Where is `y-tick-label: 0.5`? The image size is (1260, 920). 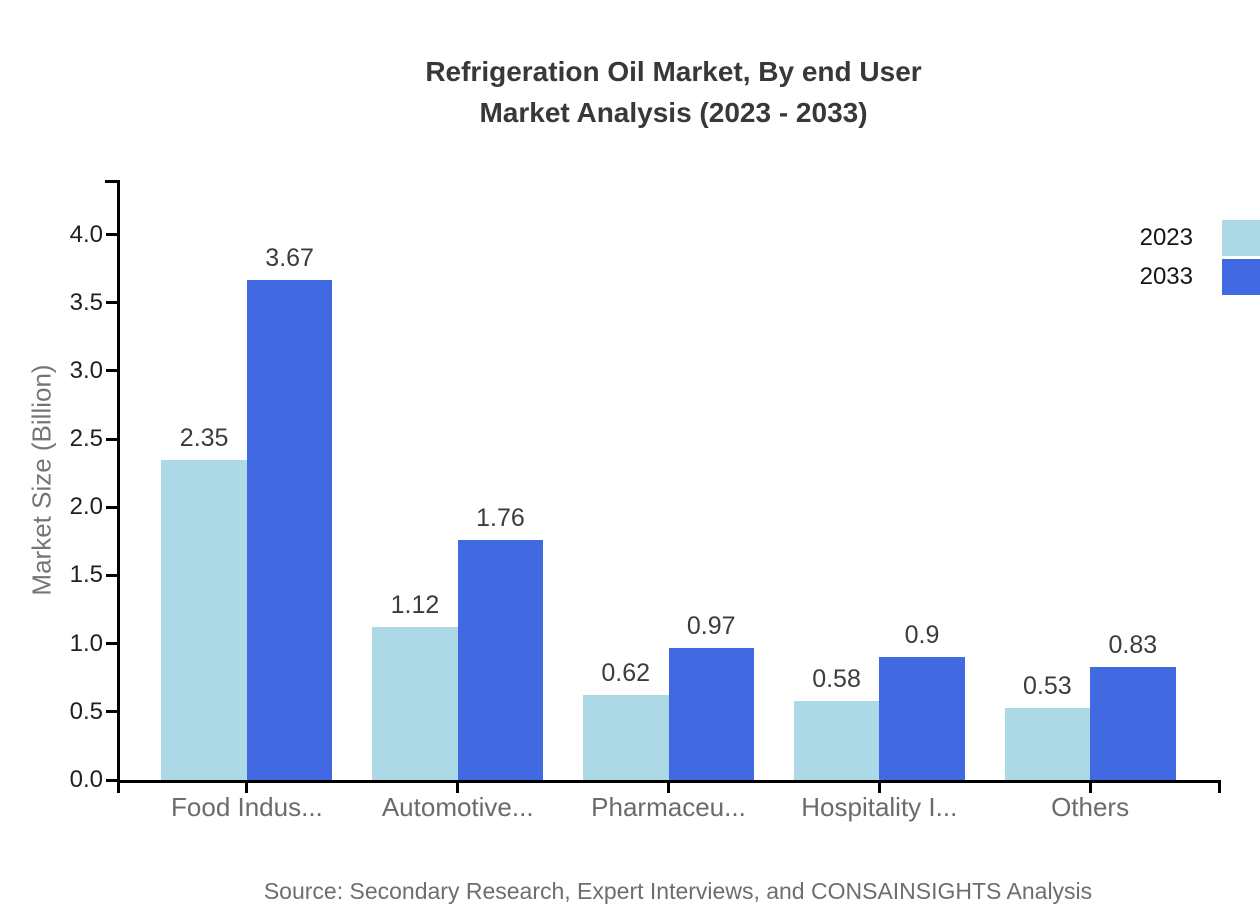
y-tick-label: 0.5 is located at coordinates (86, 711).